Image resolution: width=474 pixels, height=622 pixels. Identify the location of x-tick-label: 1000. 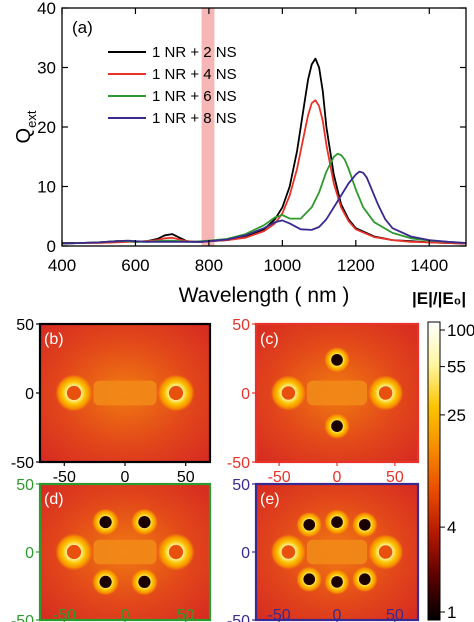
(282, 265).